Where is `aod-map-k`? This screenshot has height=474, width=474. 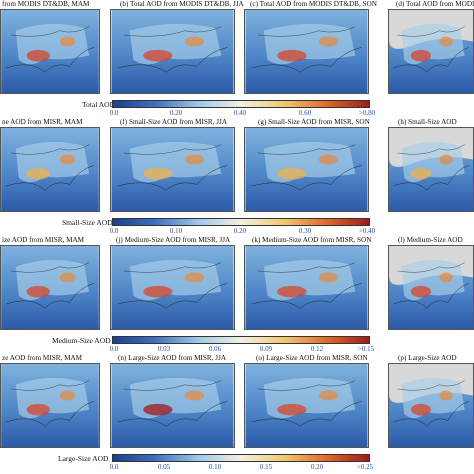
aod-map-k is located at coordinates (306, 287).